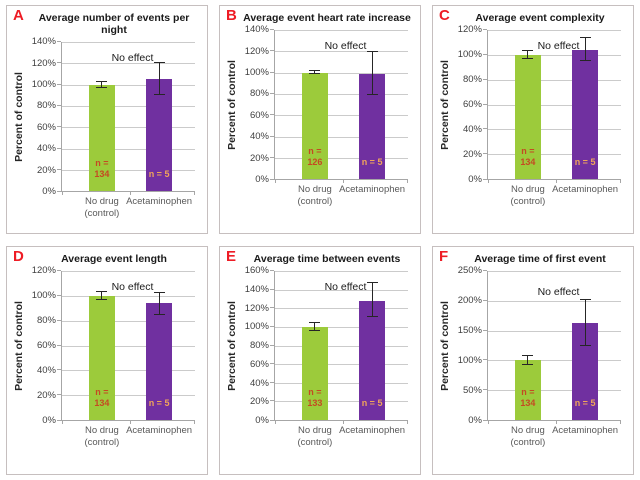 This screenshot has height=480, width=640. What do you see at coordinates (469, 331) in the screenshot?
I see `y-tick-label: 150%` at bounding box center [469, 331].